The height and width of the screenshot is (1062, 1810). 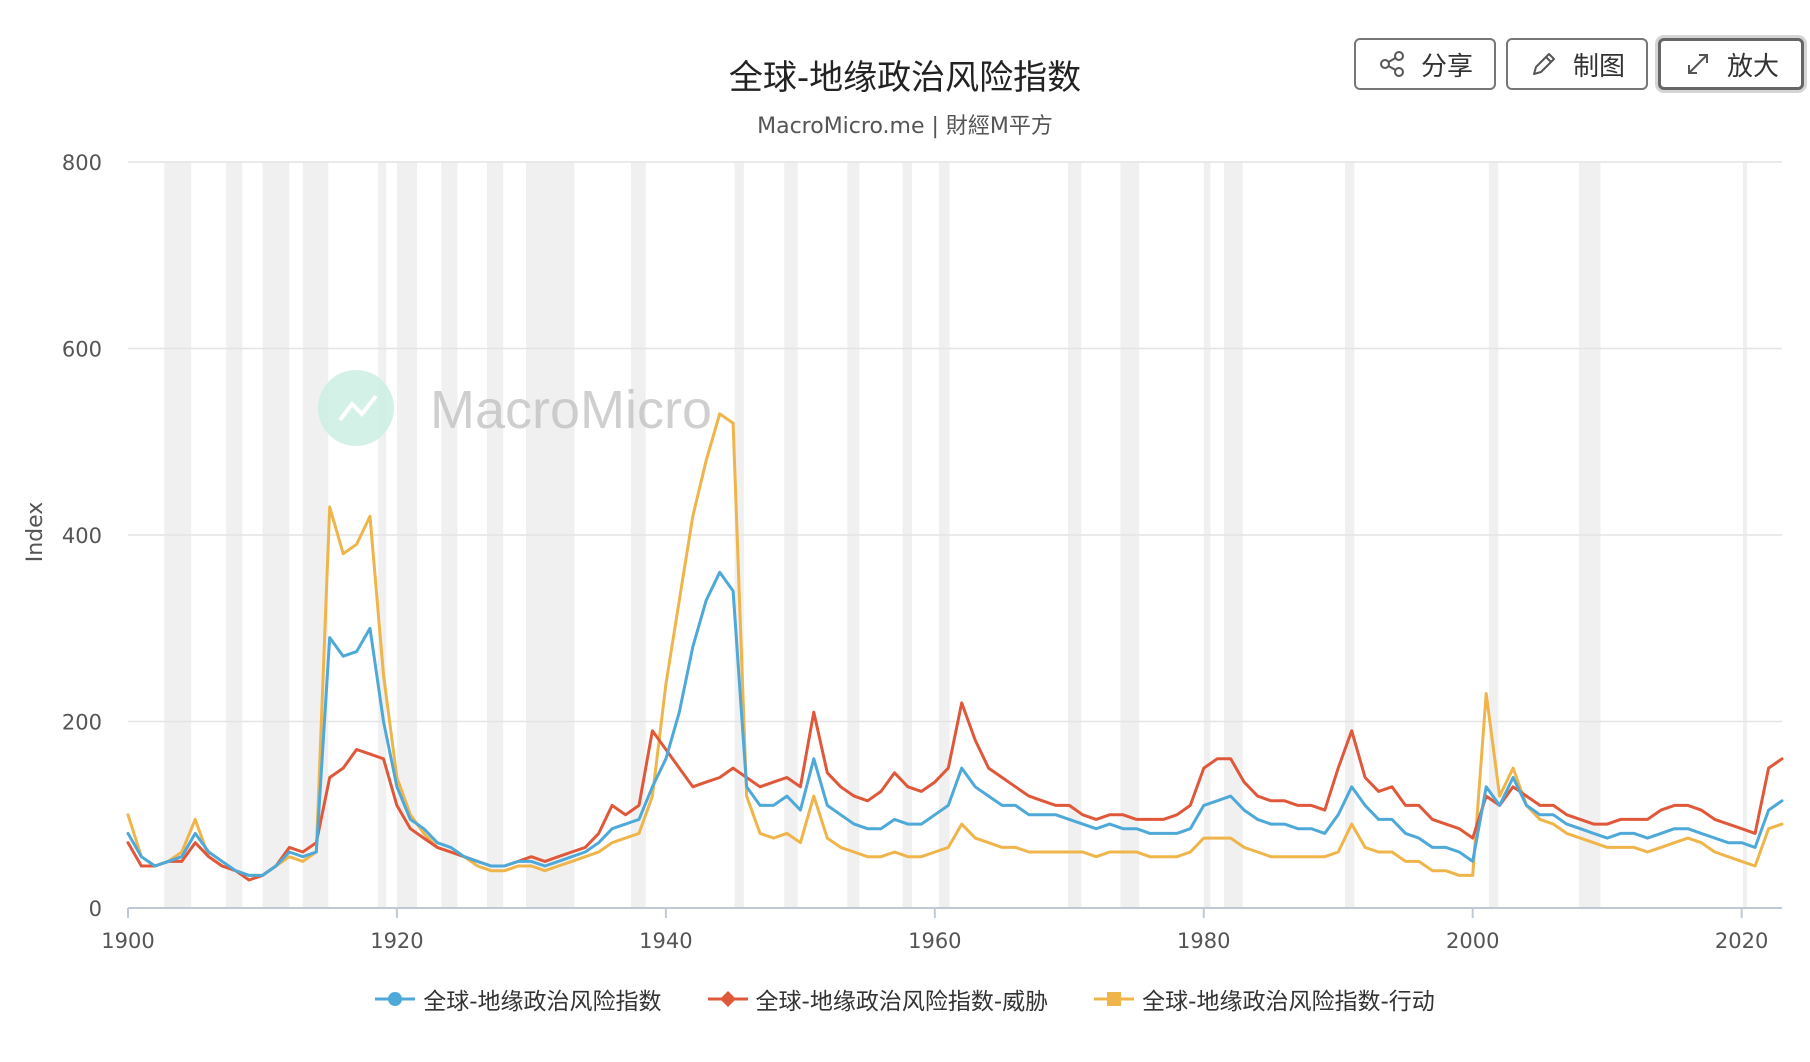 What do you see at coordinates (665, 941) in the screenshot?
I see `x-tick-label: 1940` at bounding box center [665, 941].